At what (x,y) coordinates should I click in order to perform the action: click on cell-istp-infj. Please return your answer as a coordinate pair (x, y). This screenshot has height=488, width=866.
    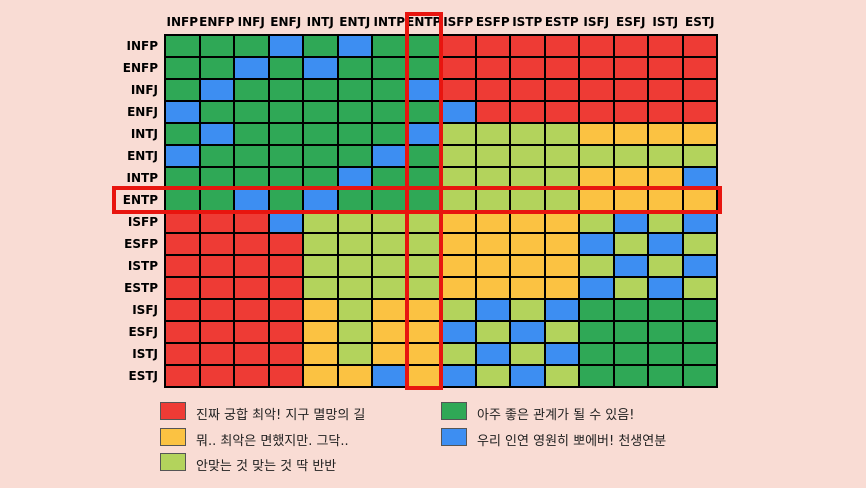
    Looking at the image, I should click on (251, 266).